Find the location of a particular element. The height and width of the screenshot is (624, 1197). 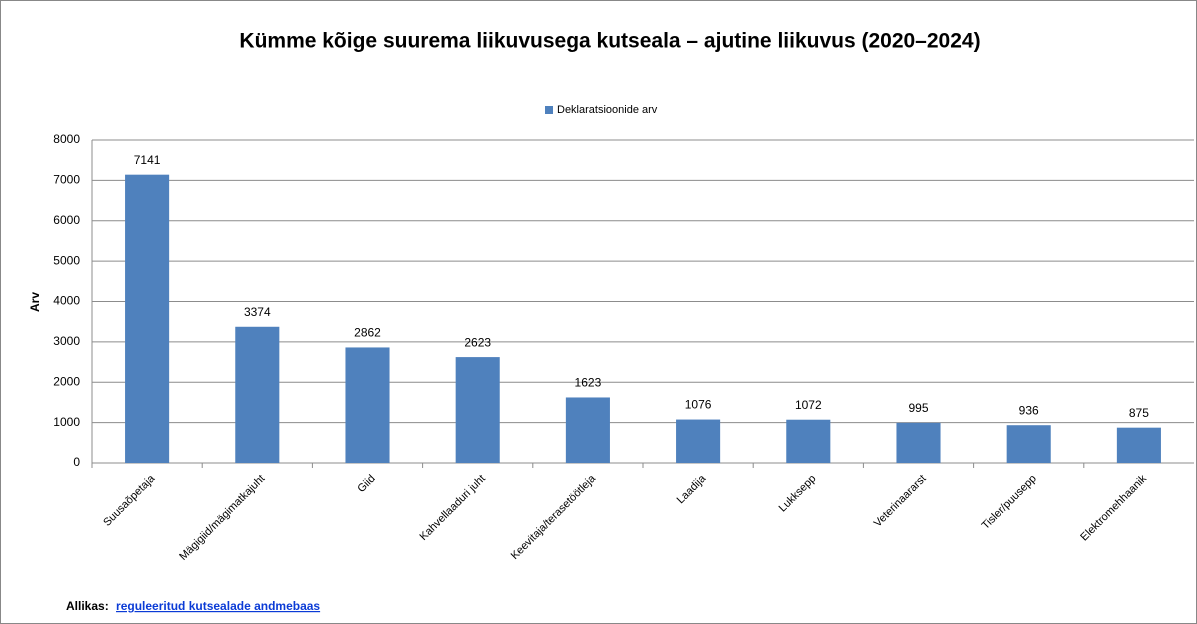

data-label: 2623 is located at coordinates (477, 342).